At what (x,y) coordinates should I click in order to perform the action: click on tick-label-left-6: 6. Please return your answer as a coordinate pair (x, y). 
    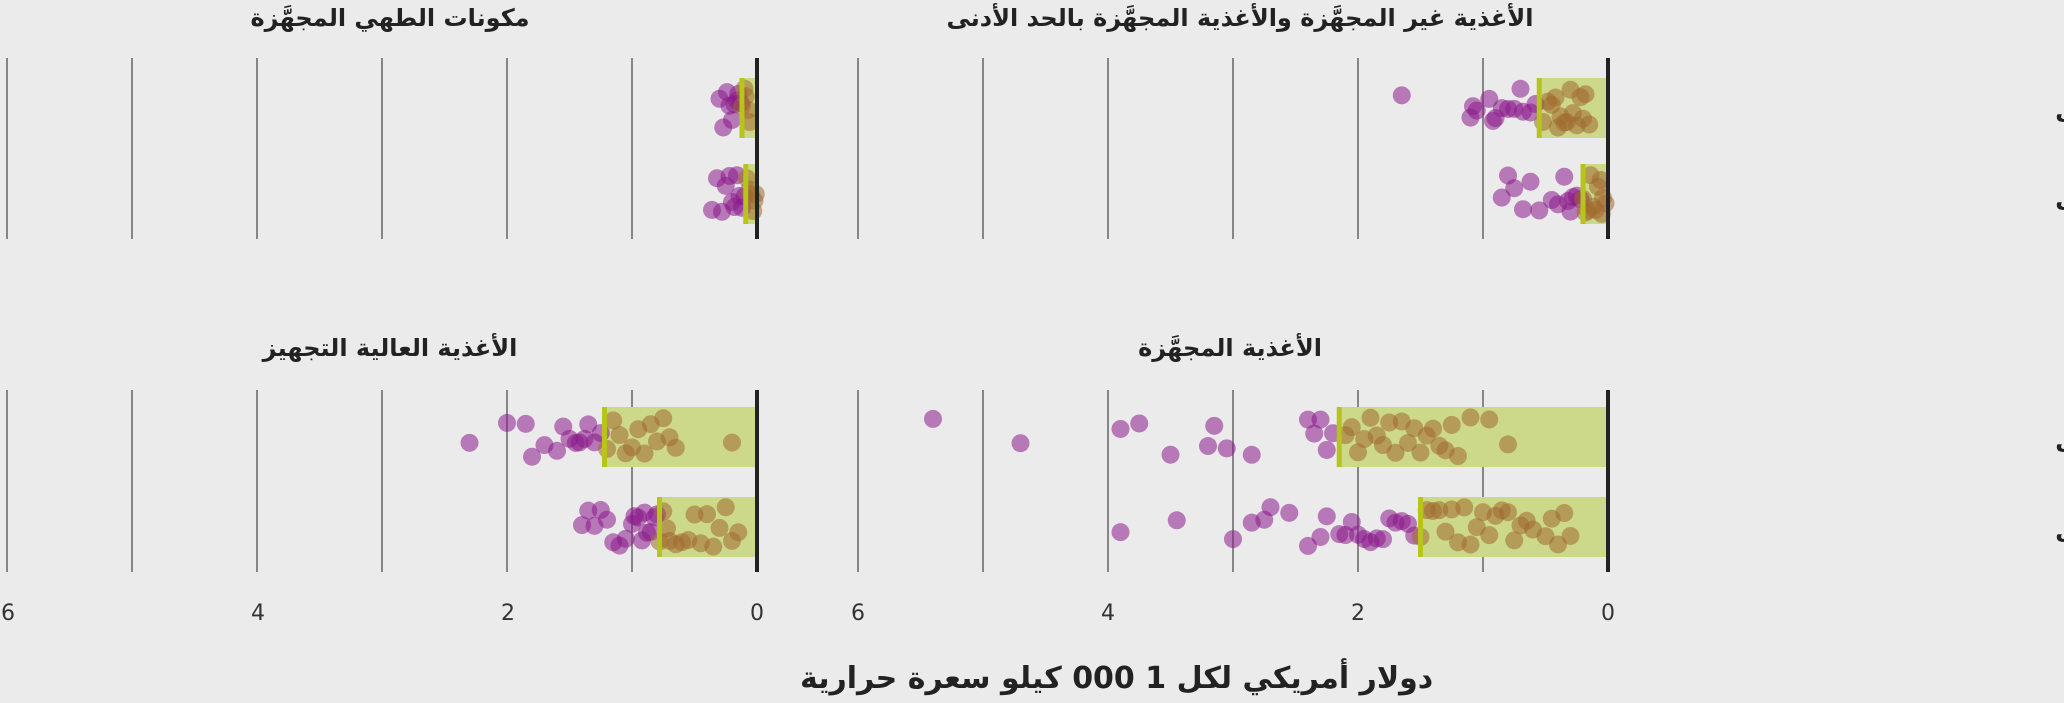
    Looking at the image, I should click on (8, 613).